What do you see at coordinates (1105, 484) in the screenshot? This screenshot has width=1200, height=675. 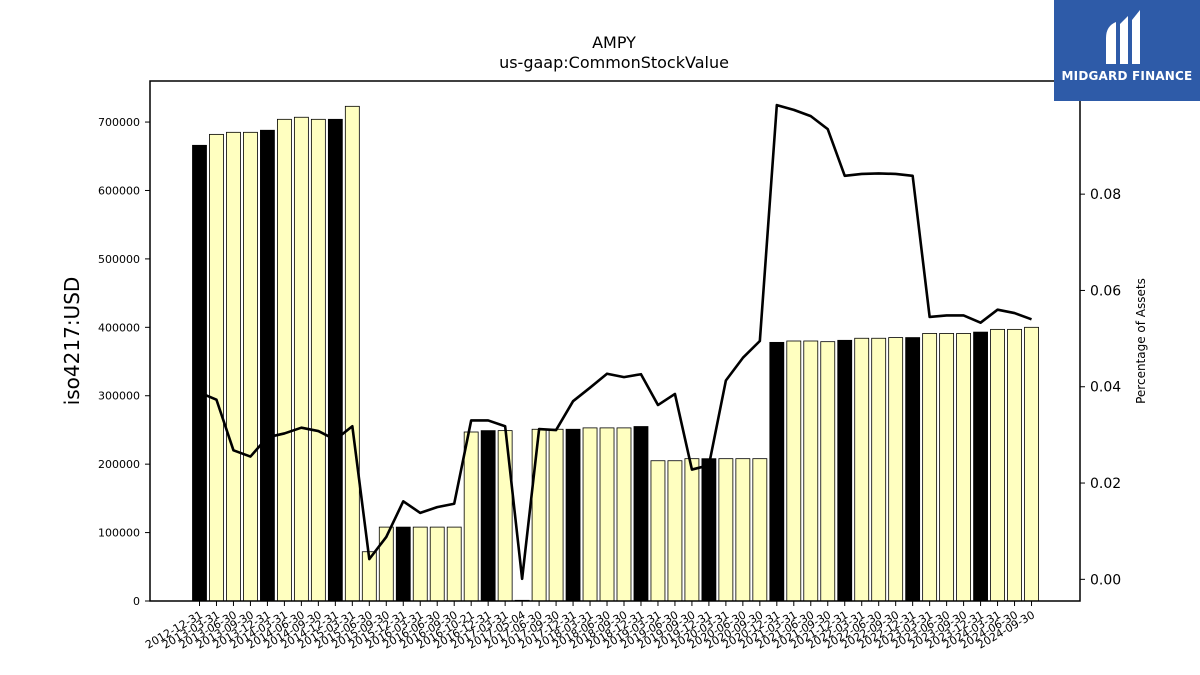 I see `y2-tick-label: 0.02` at bounding box center [1105, 484].